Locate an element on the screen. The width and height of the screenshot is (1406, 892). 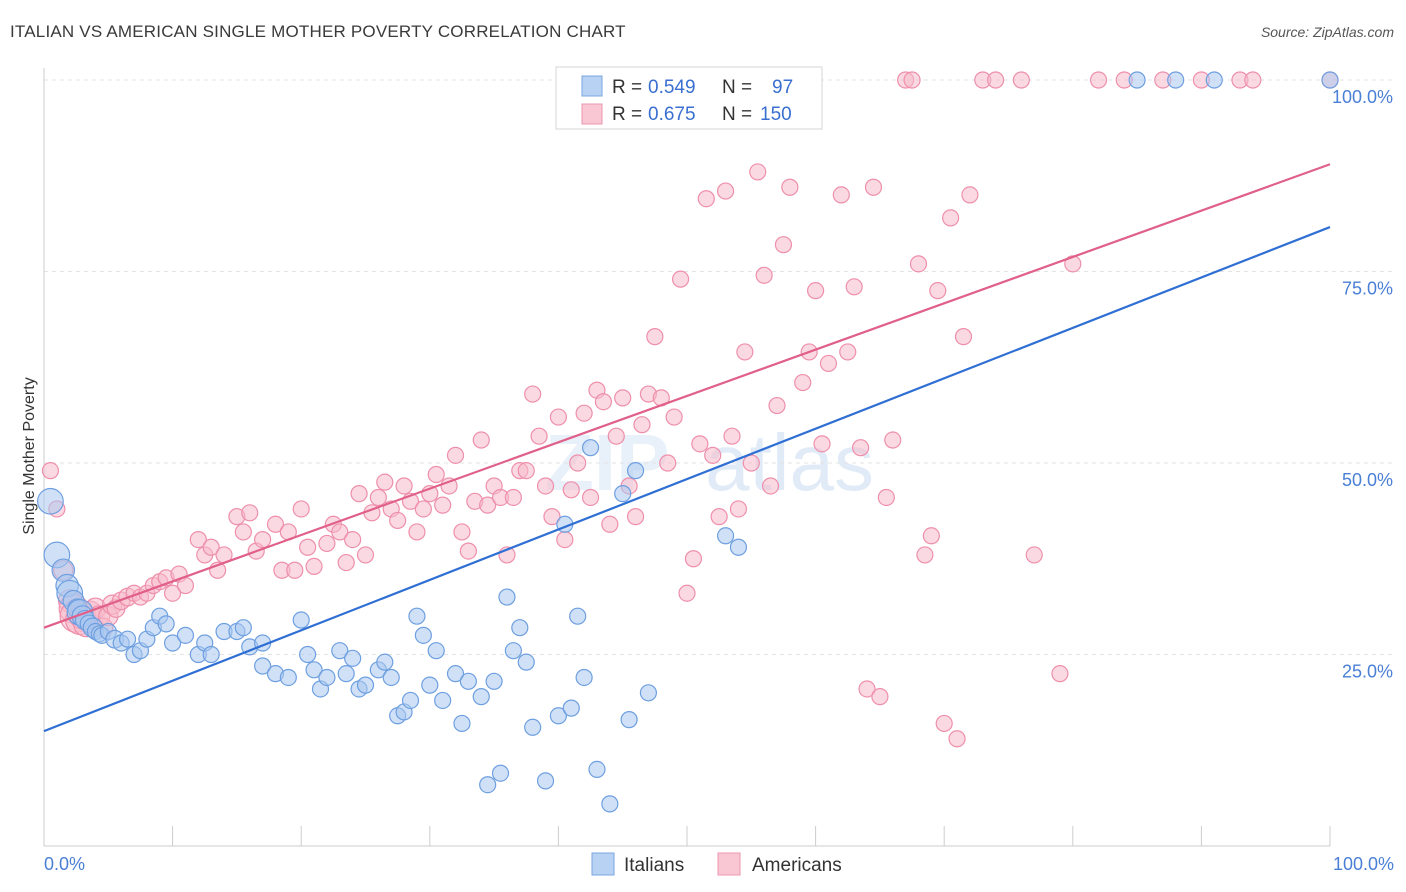
legend-americans-n-label: N = is located at coordinates (737, 114).